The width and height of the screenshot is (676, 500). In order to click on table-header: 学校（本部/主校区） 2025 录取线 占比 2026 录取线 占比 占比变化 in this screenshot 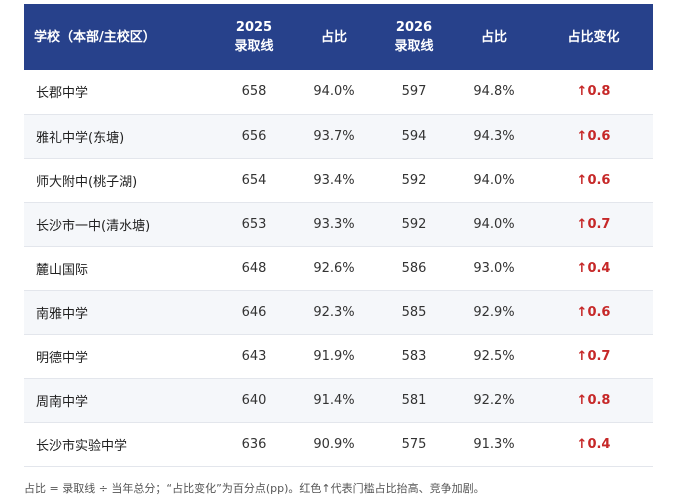, I will do `click(338, 37)`.